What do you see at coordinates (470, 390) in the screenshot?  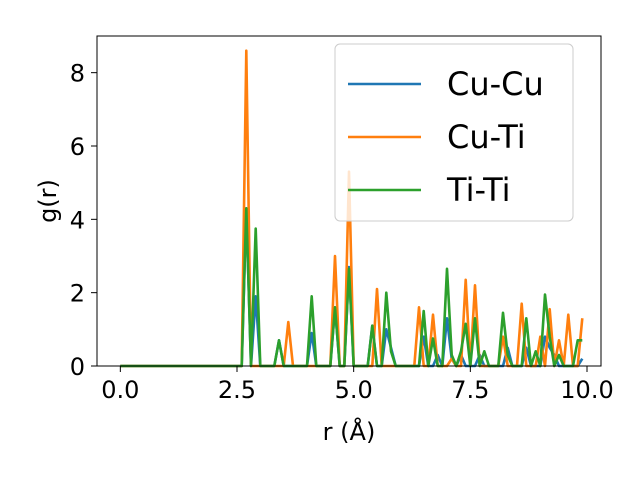 I see `x-tick-label: 7.5` at bounding box center [470, 390].